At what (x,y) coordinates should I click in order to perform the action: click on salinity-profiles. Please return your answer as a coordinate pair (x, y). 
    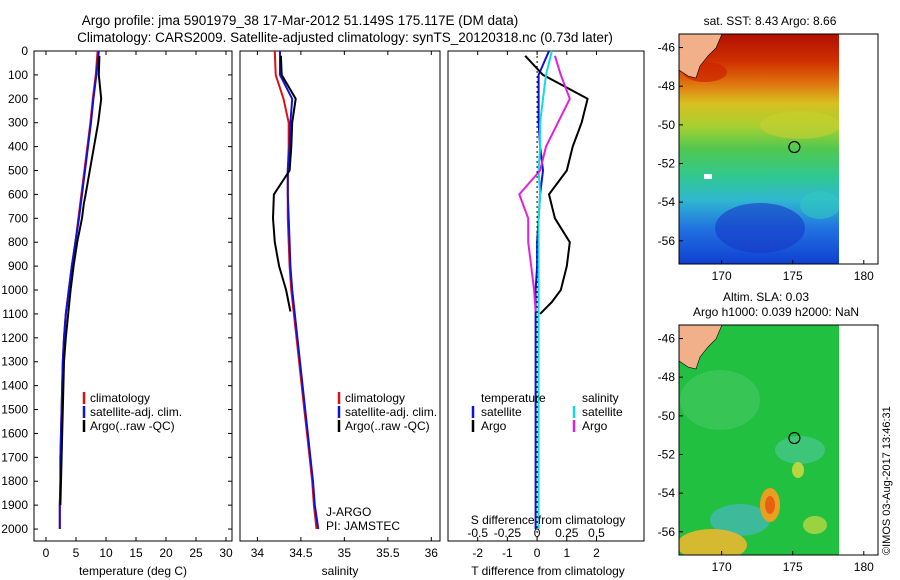
    Looking at the image, I should click on (296, 290).